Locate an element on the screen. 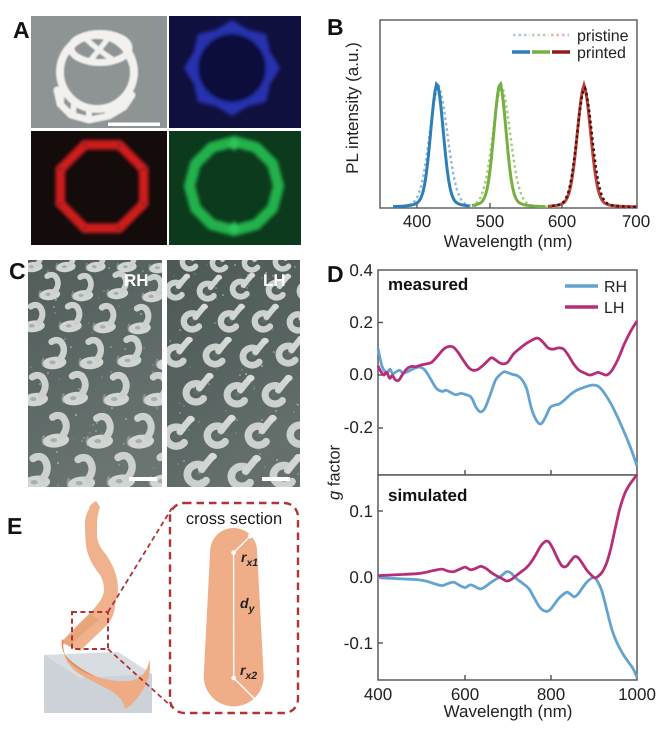 The image size is (662, 736). svg-text: 0.4 is located at coordinates (361, 270).